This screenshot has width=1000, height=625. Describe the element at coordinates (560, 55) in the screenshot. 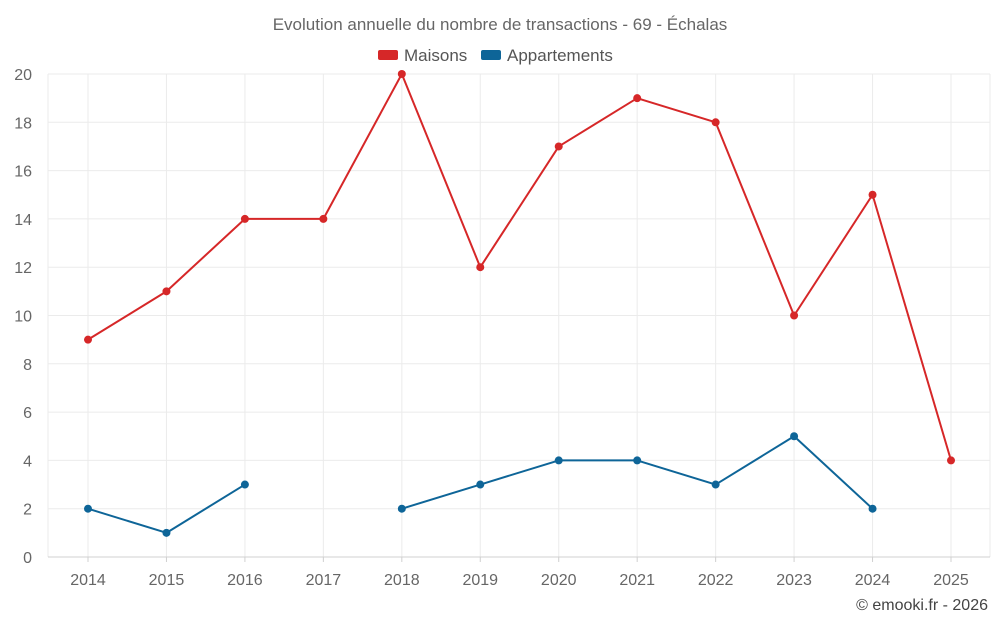

I see `legend-label-appartements: Appartements` at that location.